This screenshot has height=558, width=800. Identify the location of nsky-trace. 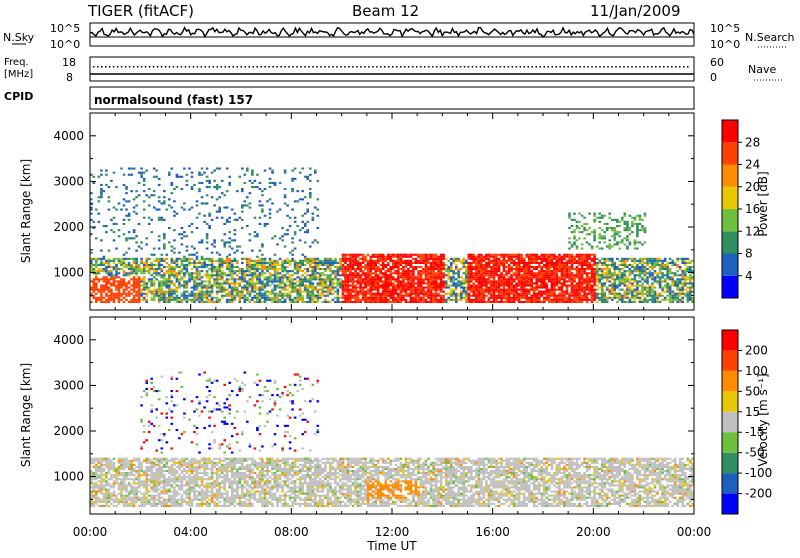
(392, 32).